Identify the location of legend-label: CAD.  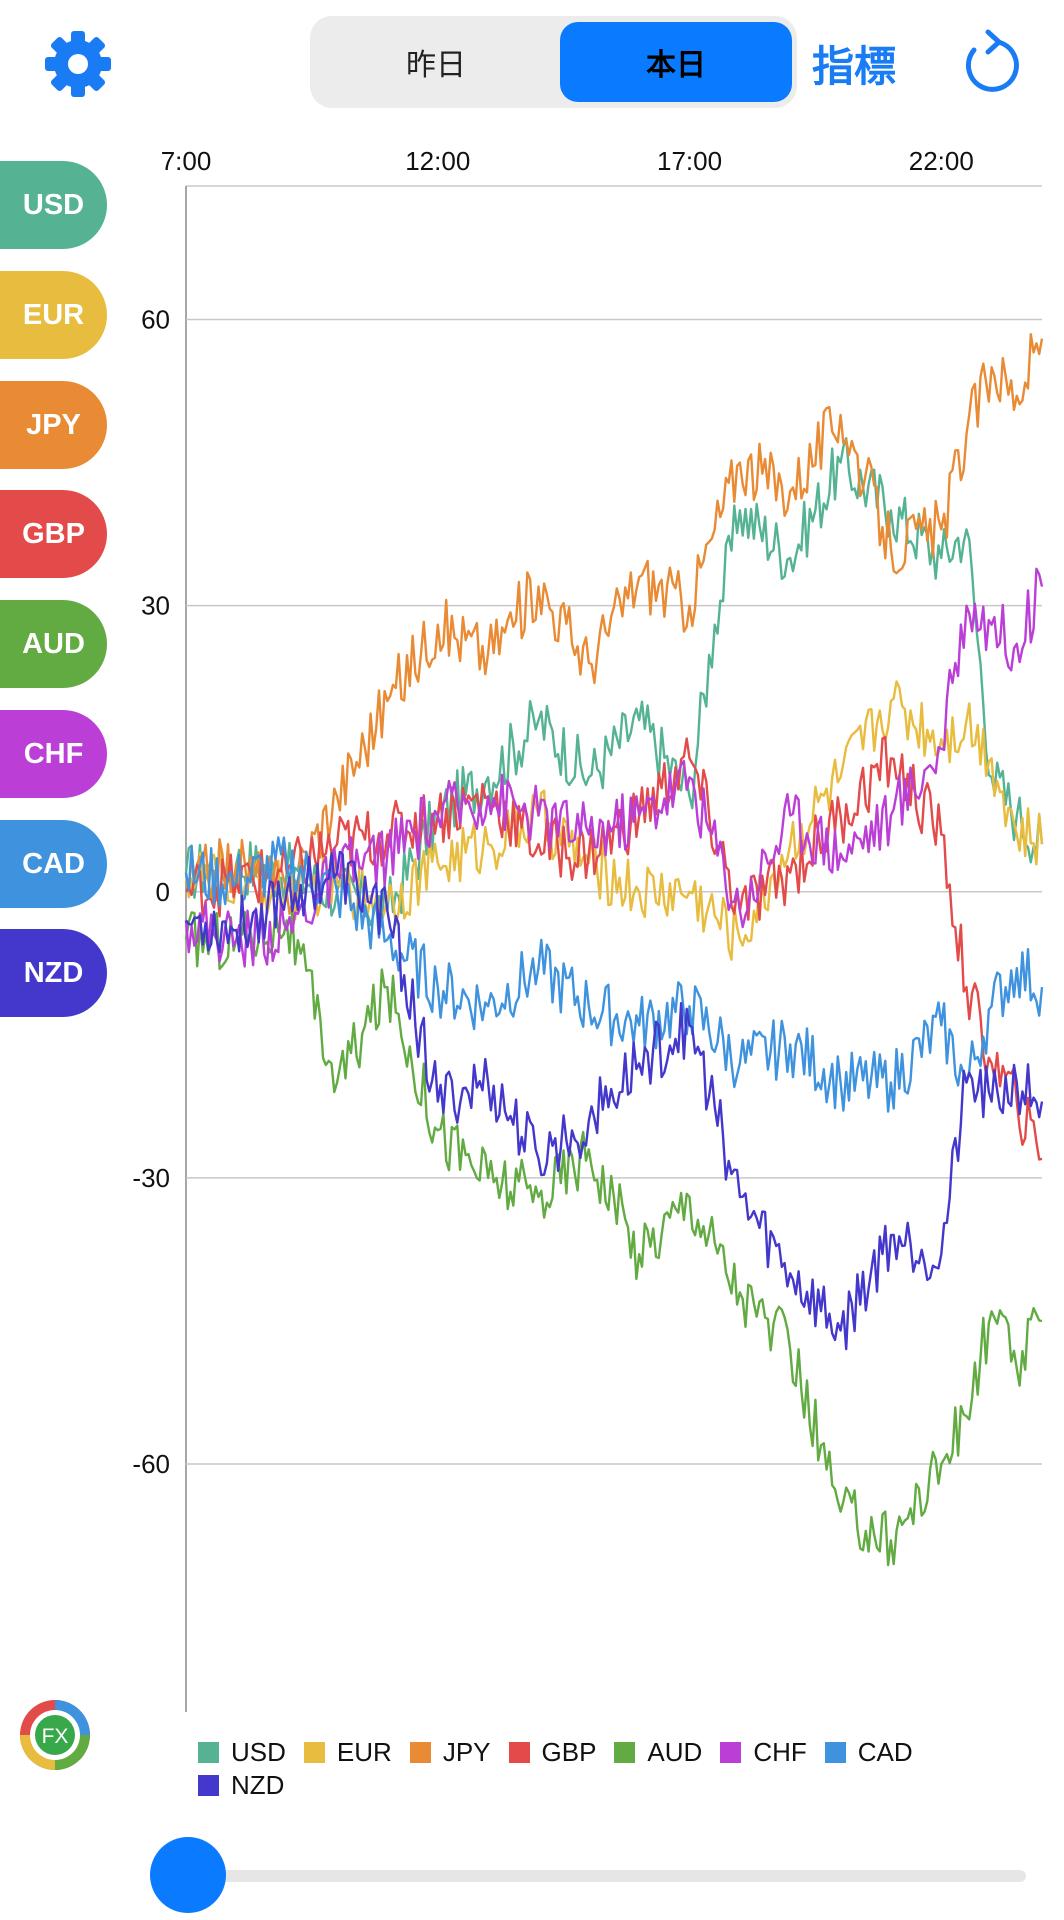
(885, 1752).